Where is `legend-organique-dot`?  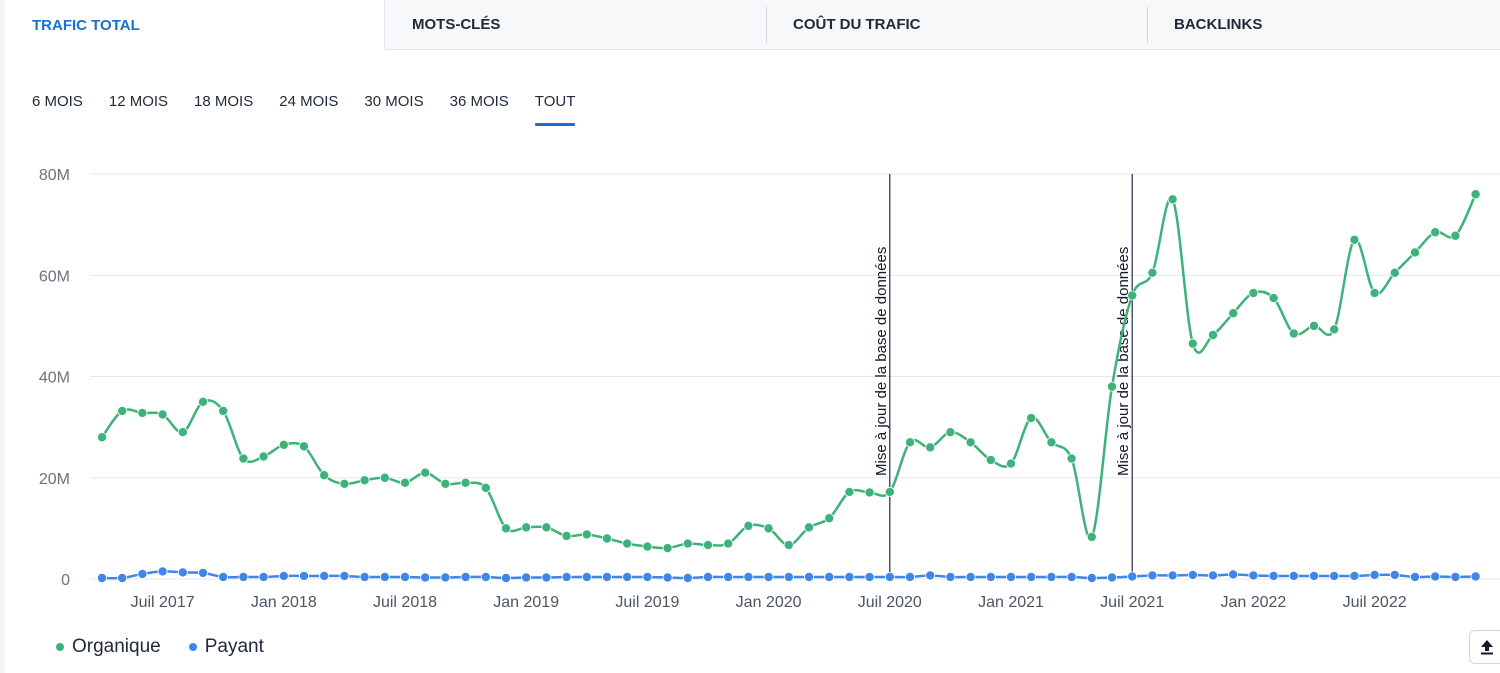 legend-organique-dot is located at coordinates (60, 647).